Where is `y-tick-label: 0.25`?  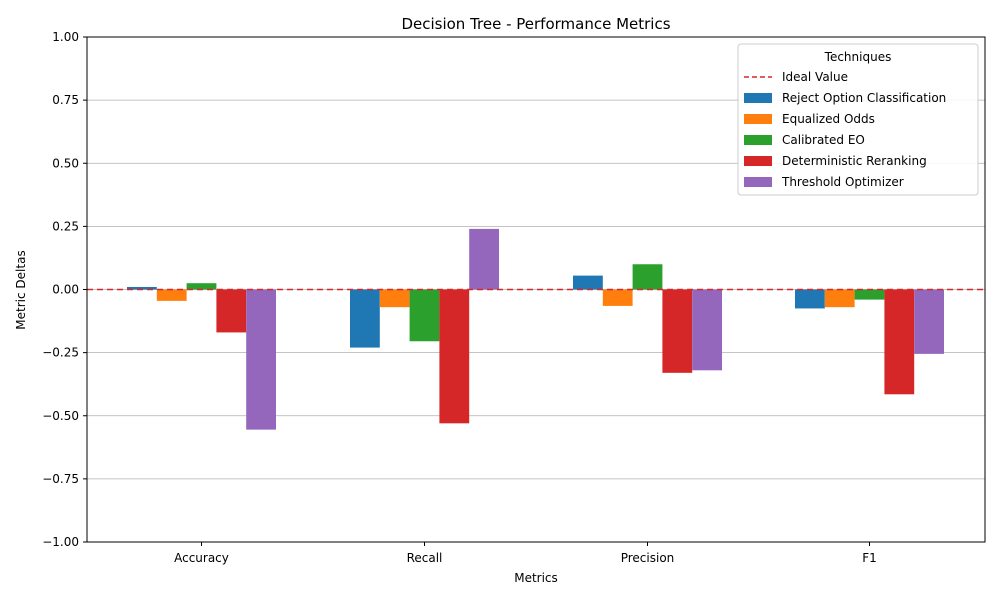 y-tick-label: 0.25 is located at coordinates (65, 226).